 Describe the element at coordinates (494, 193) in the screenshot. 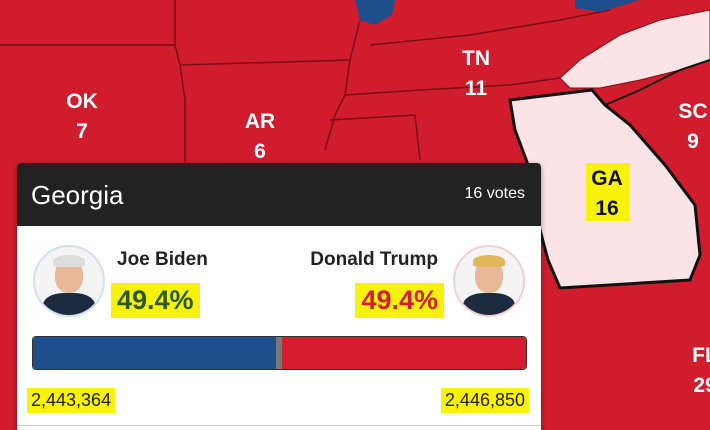

I see `electoral-votes: 16 votes` at that location.